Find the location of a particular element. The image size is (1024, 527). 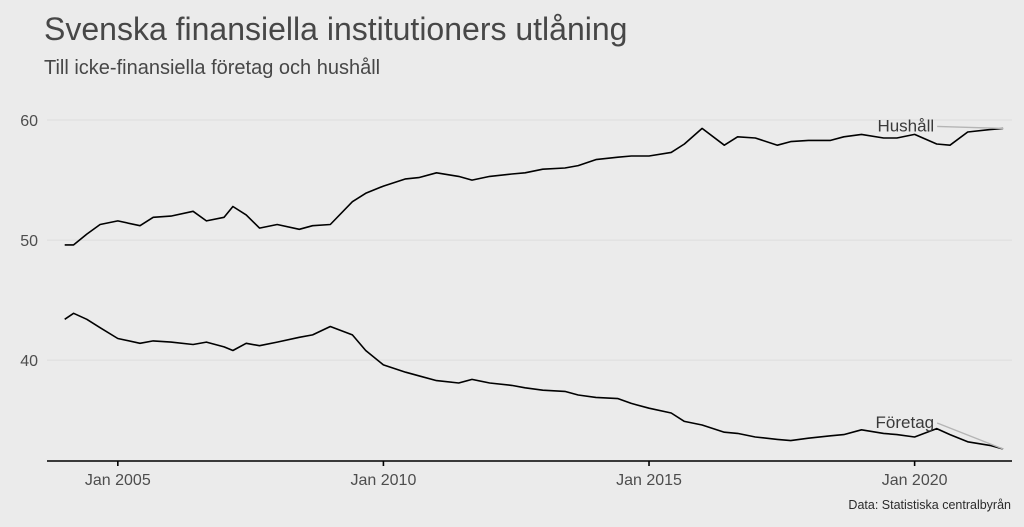

y-tick-label-50: 50 is located at coordinates (29, 241).